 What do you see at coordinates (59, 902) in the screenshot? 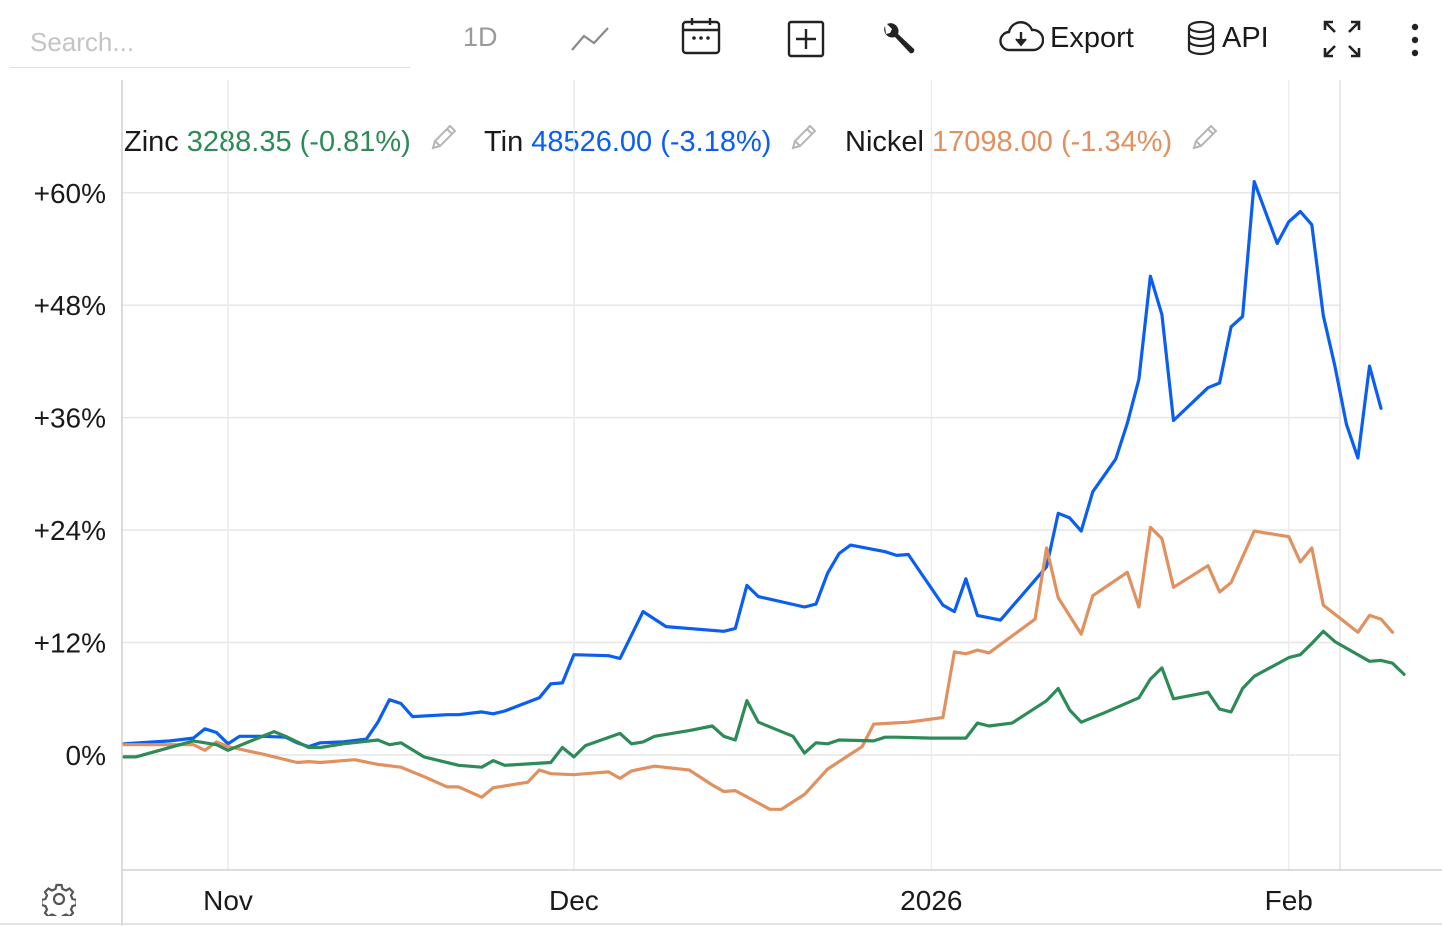
I see `gear-icon` at bounding box center [59, 902].